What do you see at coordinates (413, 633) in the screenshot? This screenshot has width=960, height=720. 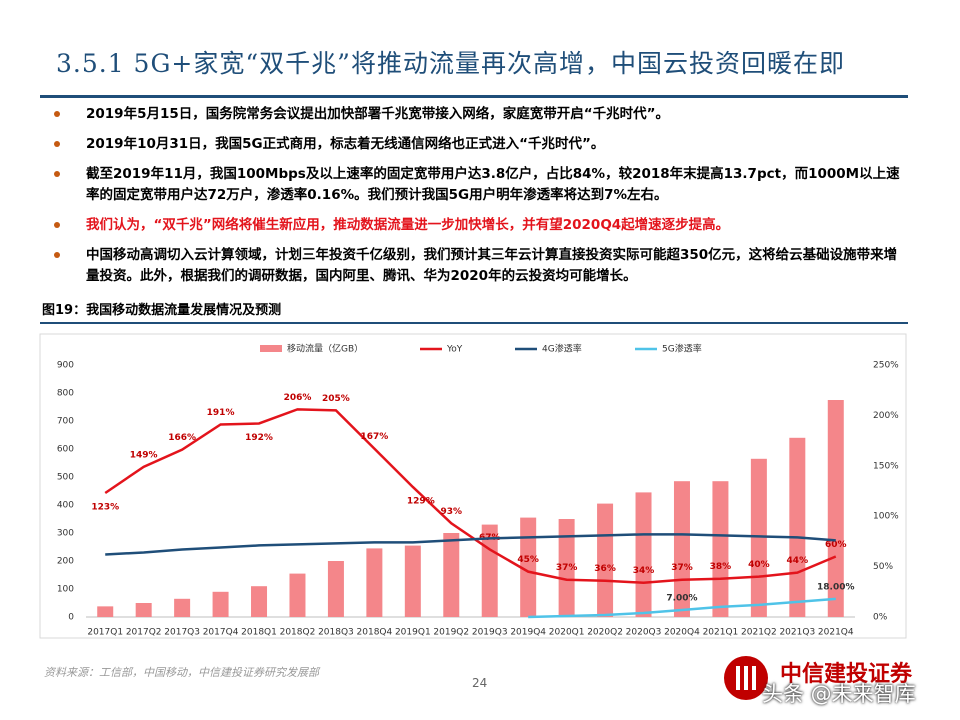 I see `x-tick-label: 2019Q1` at bounding box center [413, 633].